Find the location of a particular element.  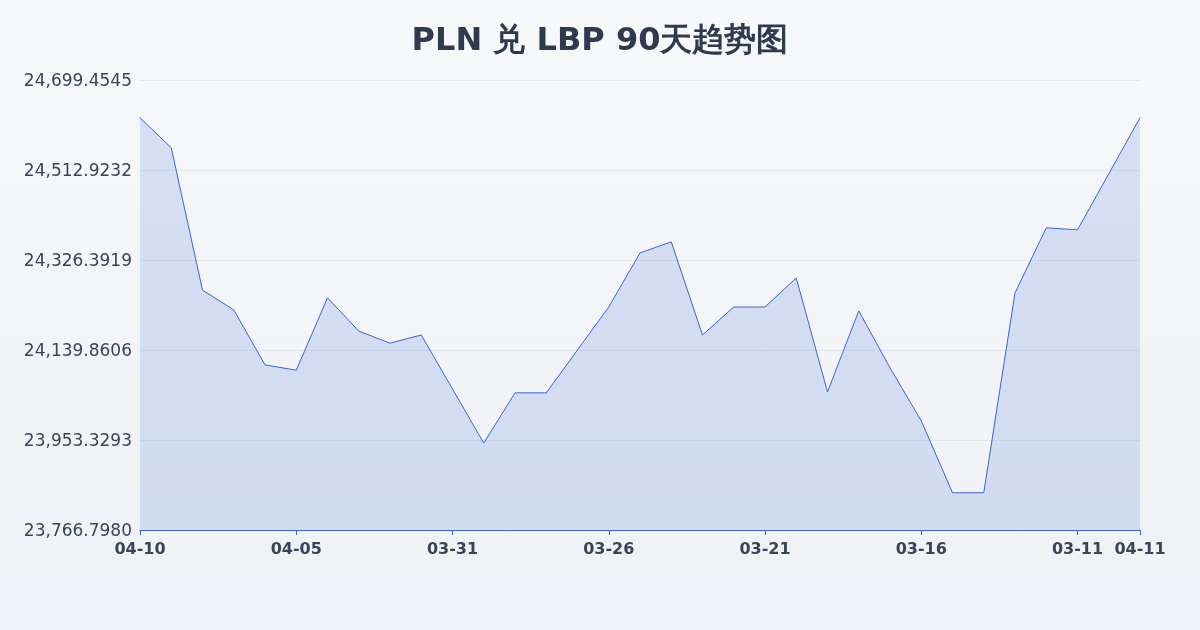

x-tick-label: 03-26 is located at coordinates (609, 548).